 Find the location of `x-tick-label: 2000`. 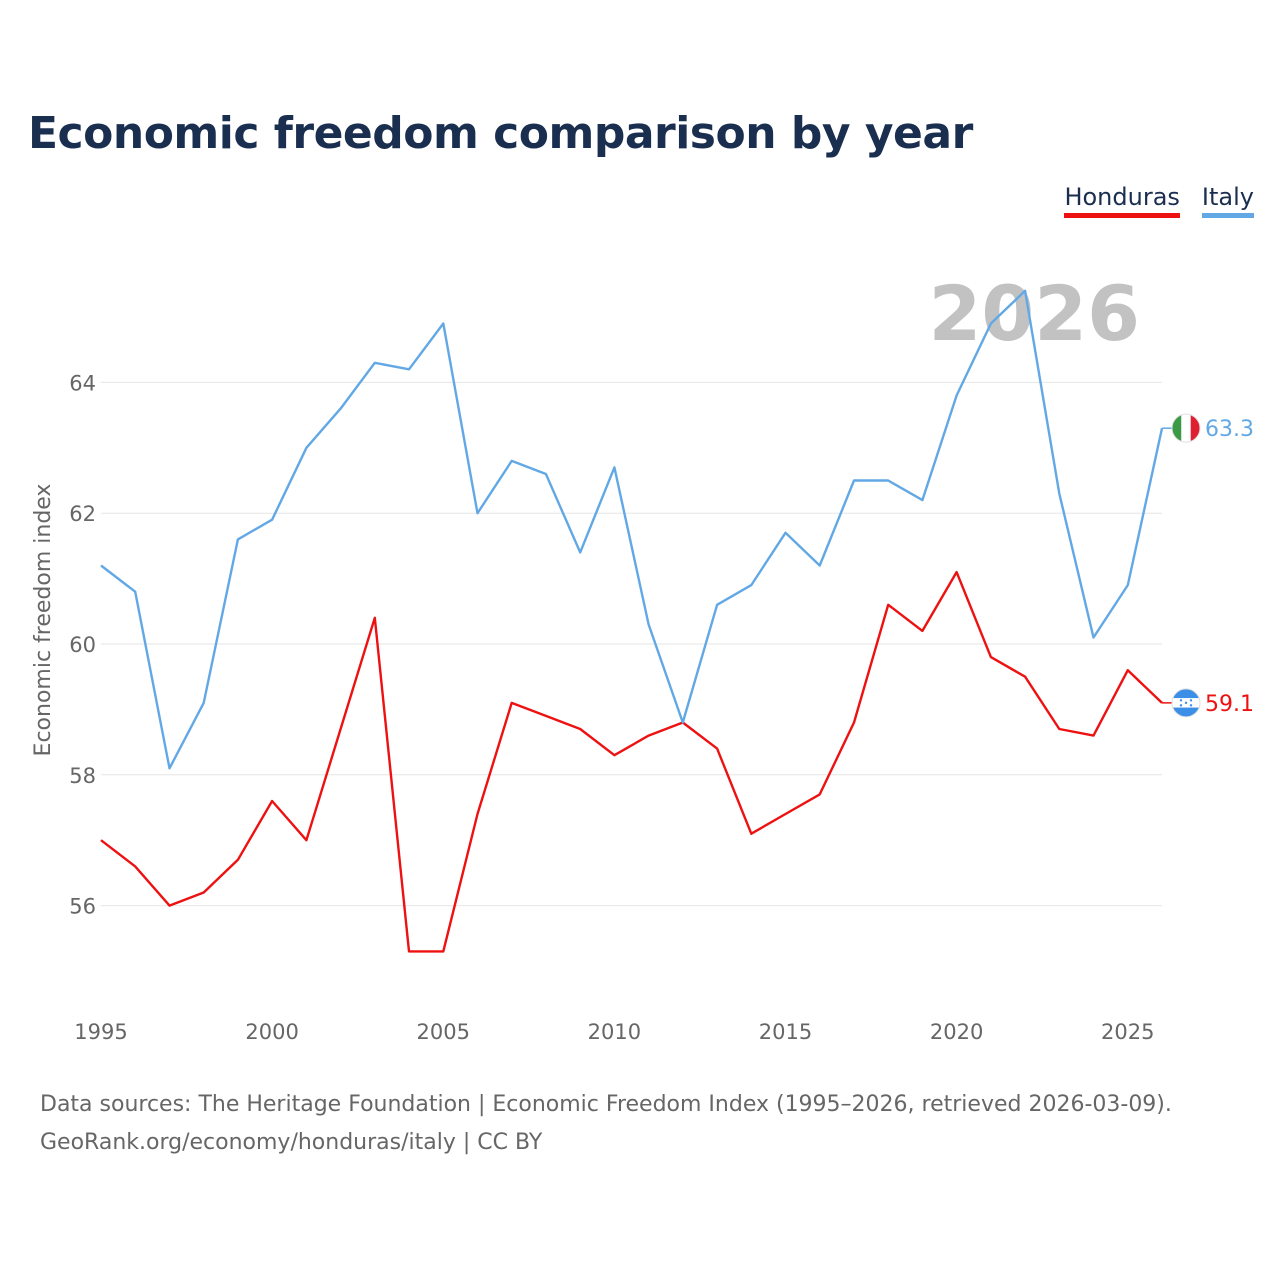

x-tick-label: 2000 is located at coordinates (271, 1032).